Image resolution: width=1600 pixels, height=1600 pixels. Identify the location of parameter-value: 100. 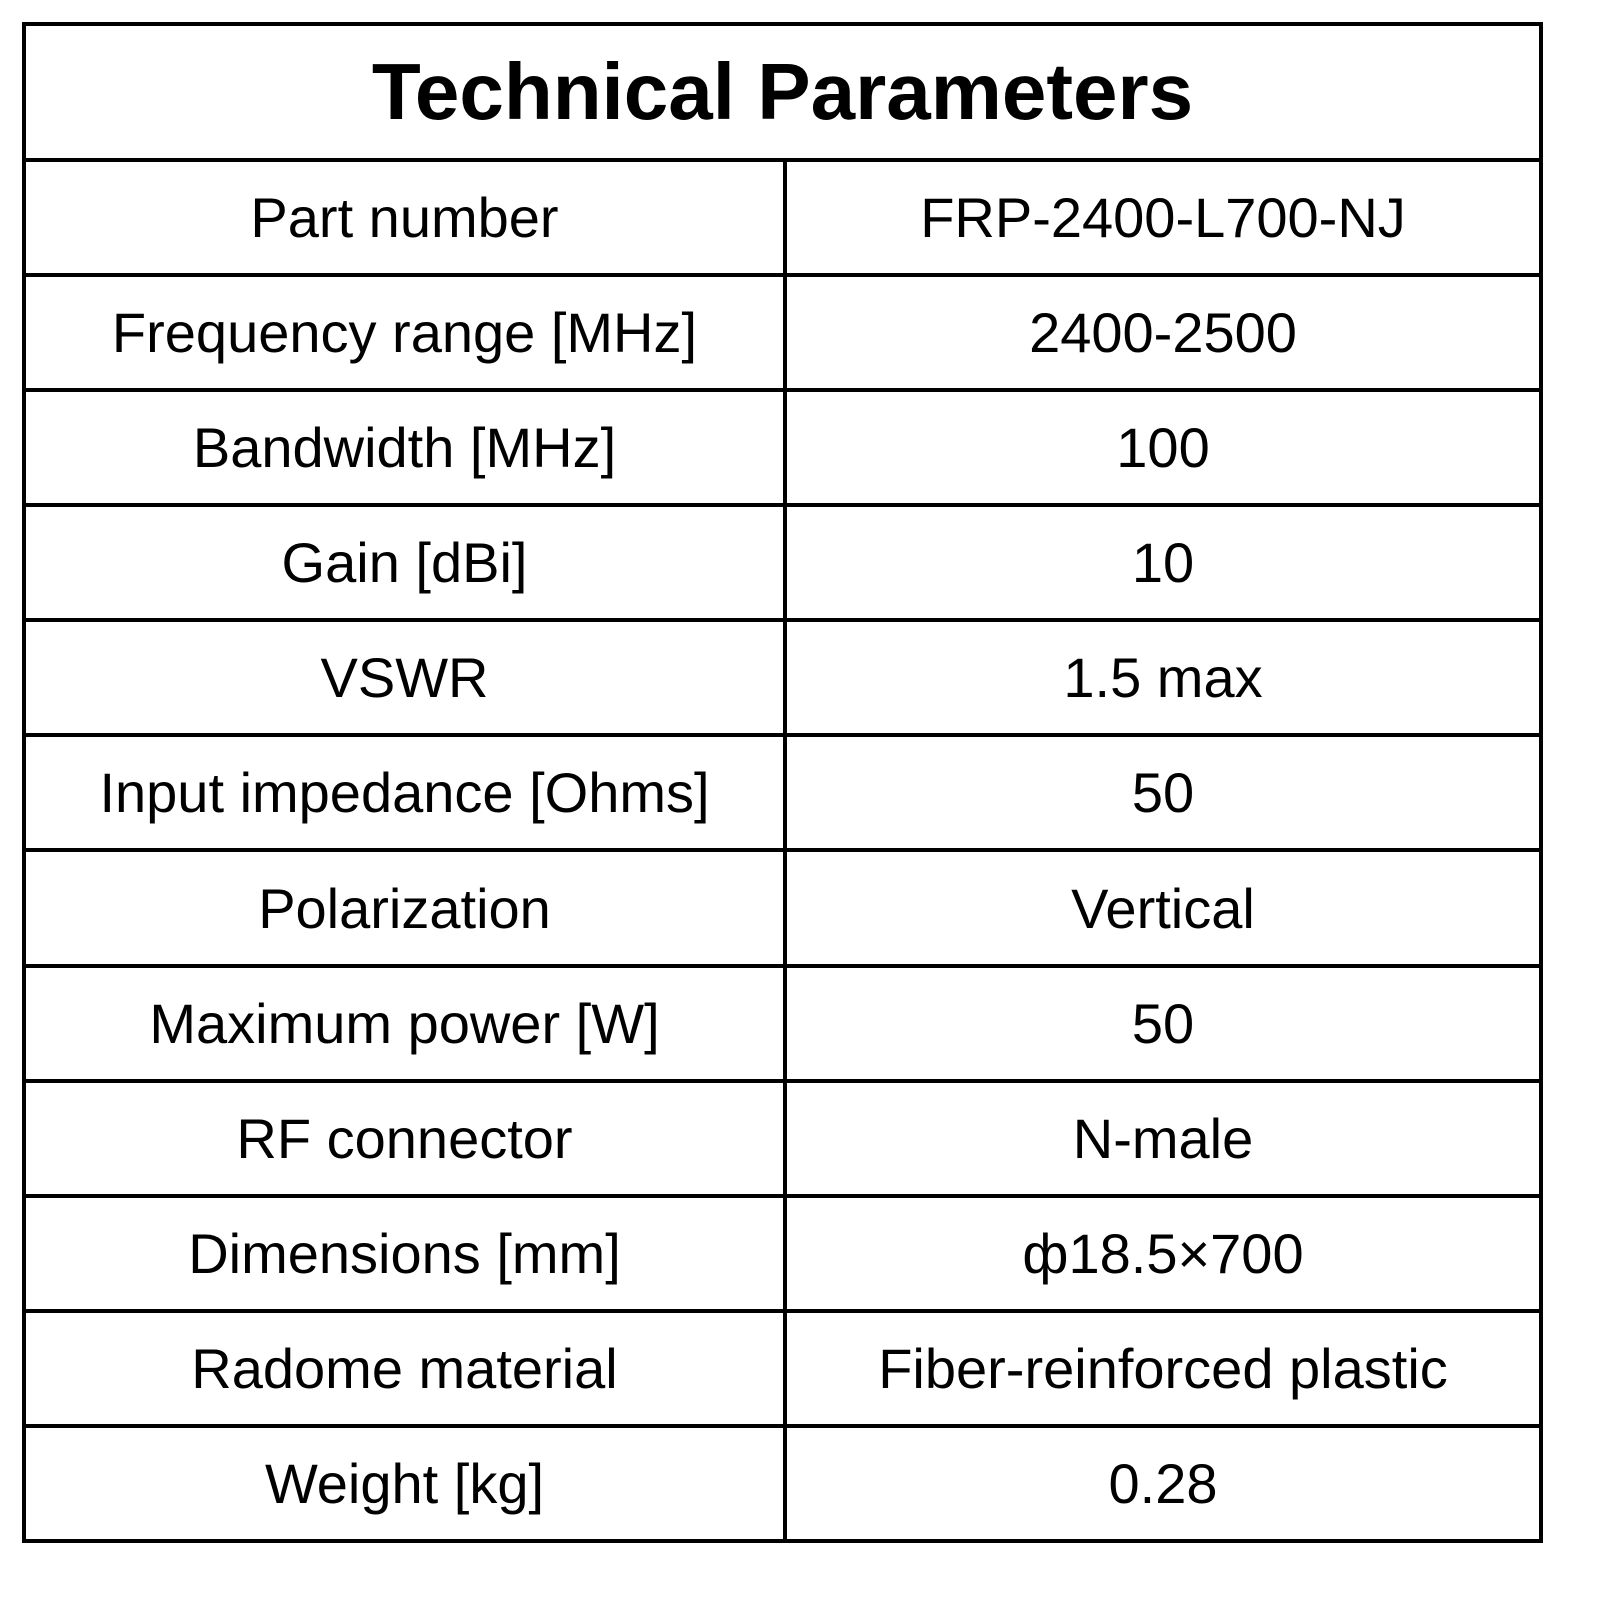
(1163, 448).